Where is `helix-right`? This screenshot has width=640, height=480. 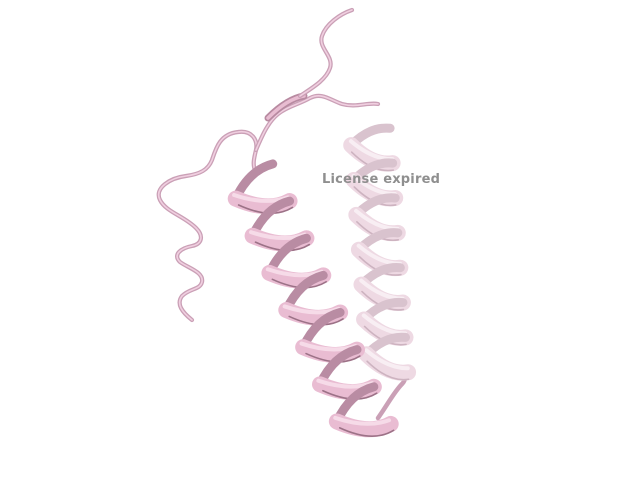
helix-right is located at coordinates (380, 252).